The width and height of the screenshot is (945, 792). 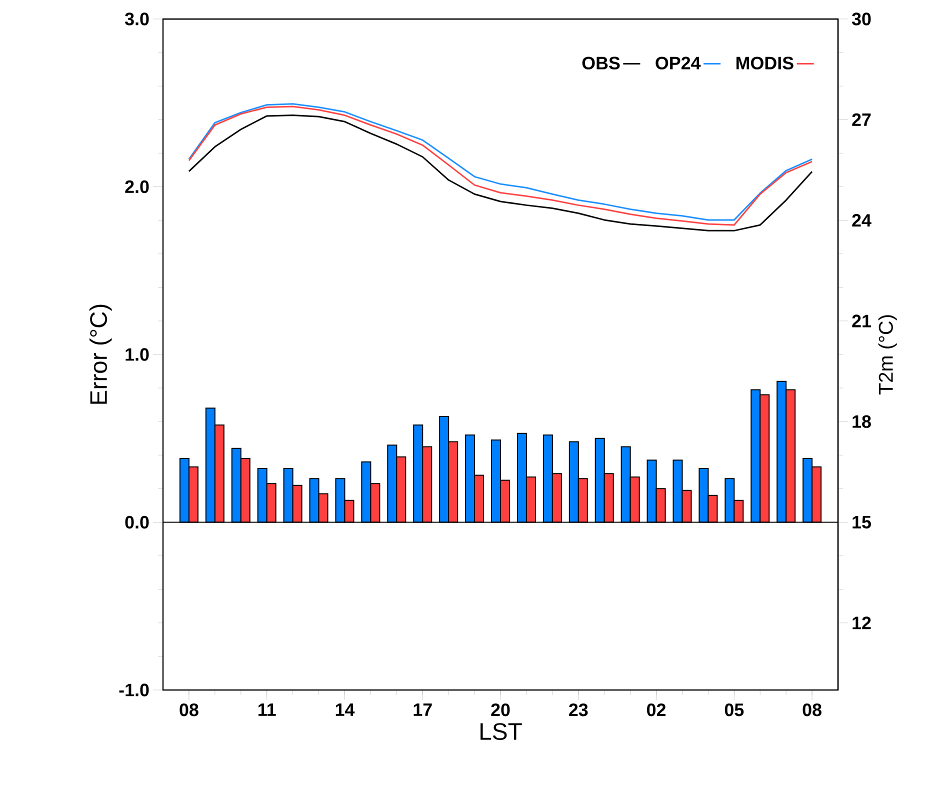 I want to click on y2-tick-label: 24, so click(x=862, y=220).